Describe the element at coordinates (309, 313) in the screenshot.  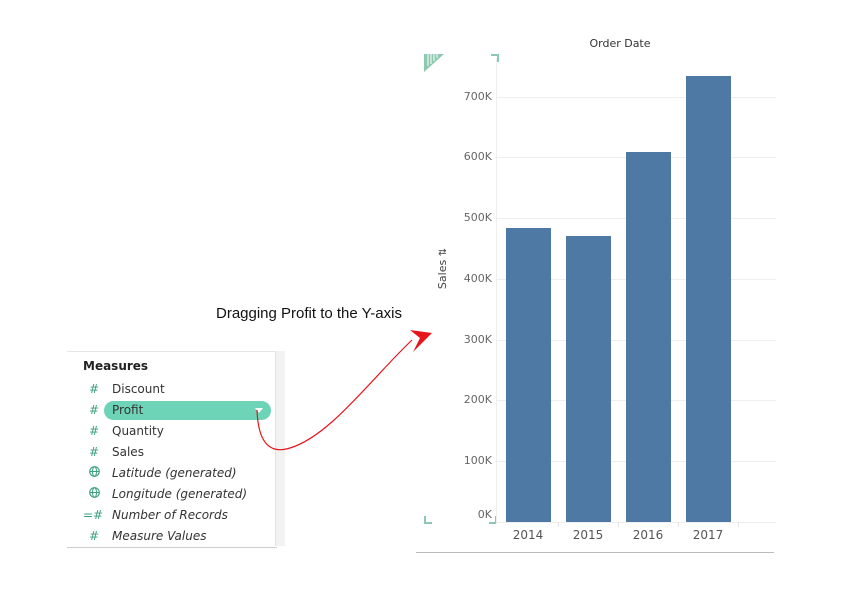
I see `annotation-text: Dragging Profit to the Y-axis` at that location.